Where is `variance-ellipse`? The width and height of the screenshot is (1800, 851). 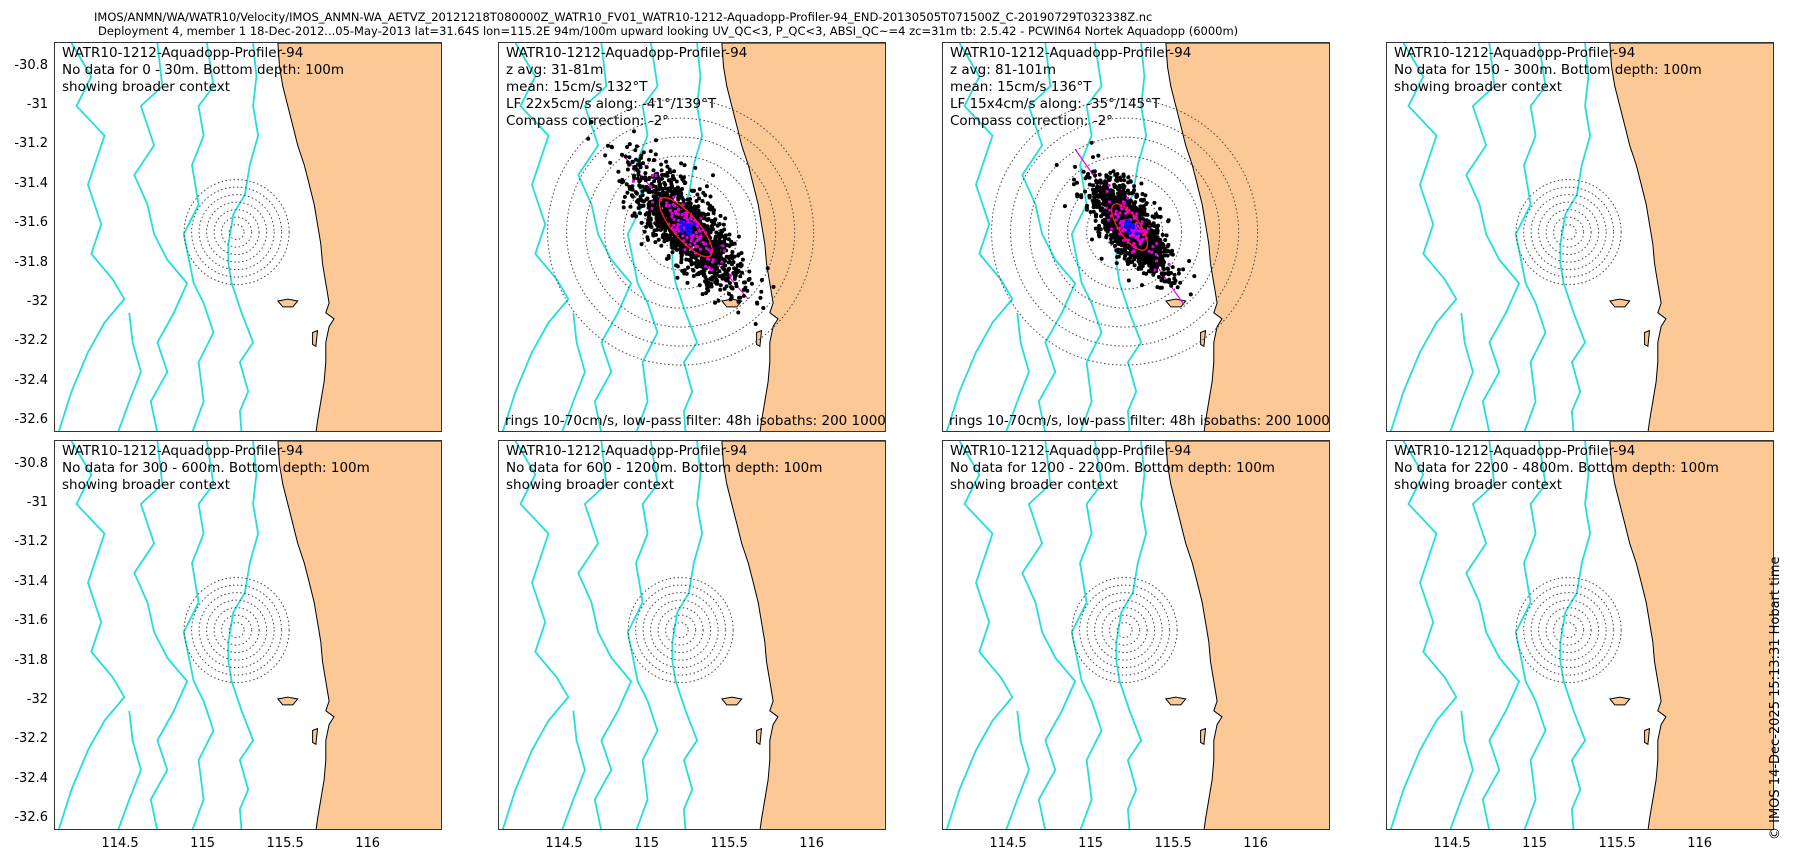 variance-ellipse is located at coordinates (1129, 227).